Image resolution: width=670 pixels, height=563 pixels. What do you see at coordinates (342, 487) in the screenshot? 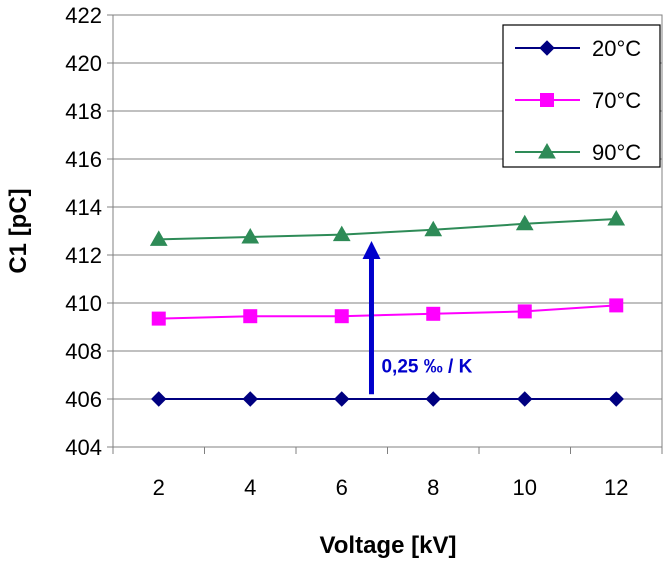
I see `x-tick-label: 6` at bounding box center [342, 487].